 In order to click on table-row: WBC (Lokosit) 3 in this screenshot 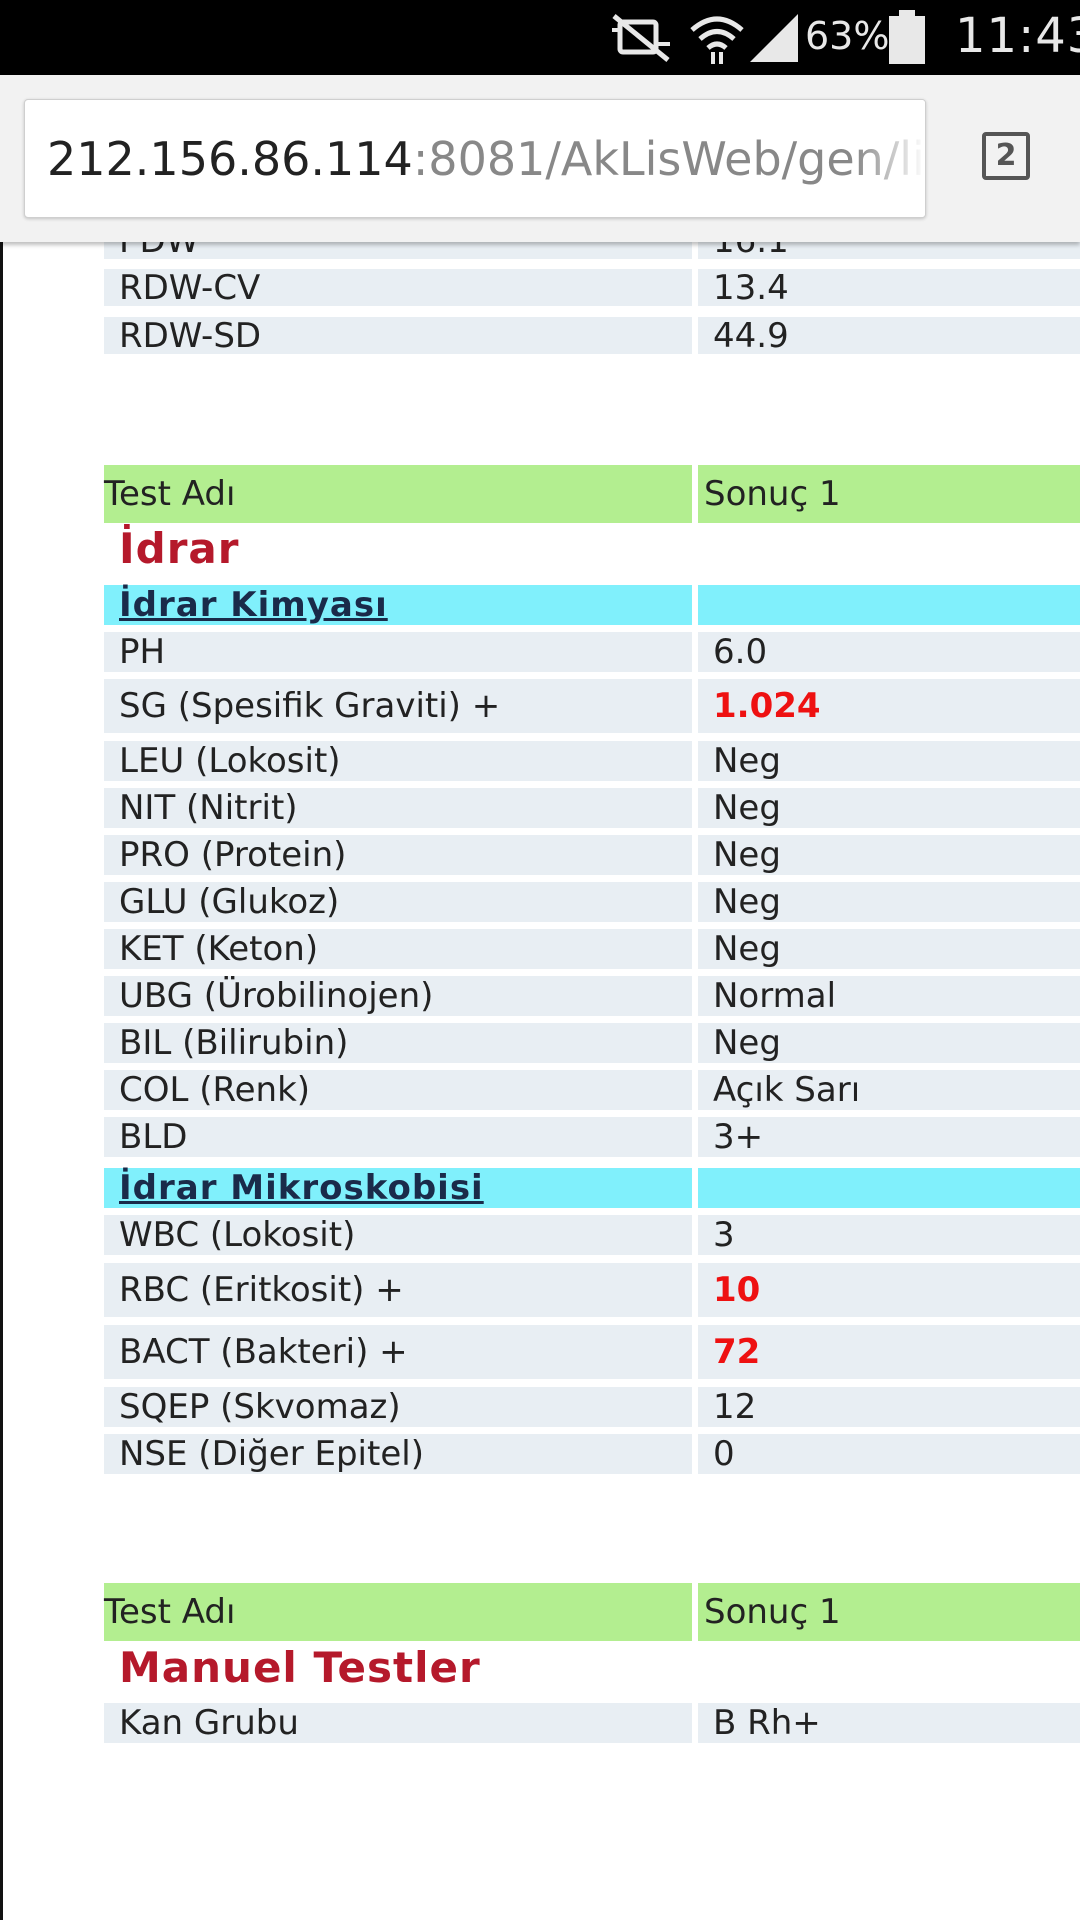, I will do `click(592, 1235)`.